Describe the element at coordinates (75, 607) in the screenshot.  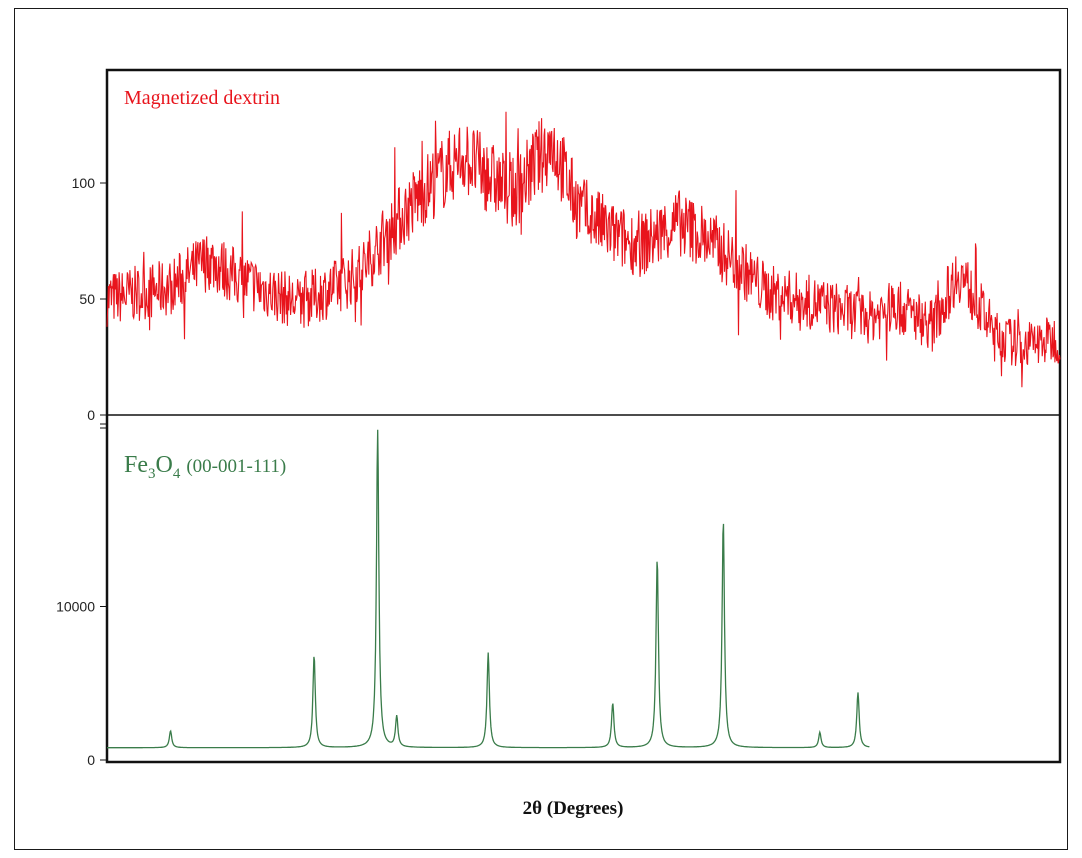
I see `y-tick-bottom-10000: 10000` at that location.